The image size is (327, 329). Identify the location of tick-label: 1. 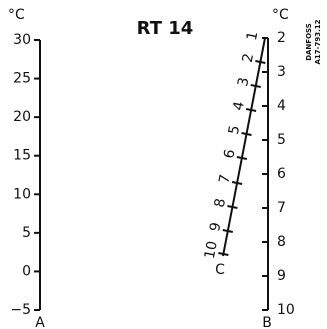
(252, 36).